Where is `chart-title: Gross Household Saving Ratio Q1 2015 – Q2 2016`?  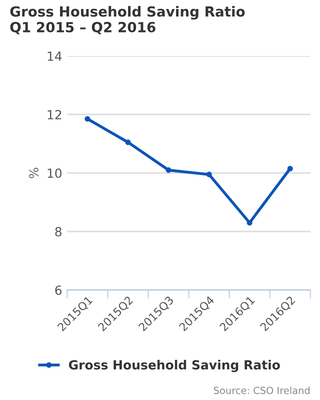 chart-title: Gross Household Saving Ratio Q1 2015 – Q2 2016 is located at coordinates (127, 20).